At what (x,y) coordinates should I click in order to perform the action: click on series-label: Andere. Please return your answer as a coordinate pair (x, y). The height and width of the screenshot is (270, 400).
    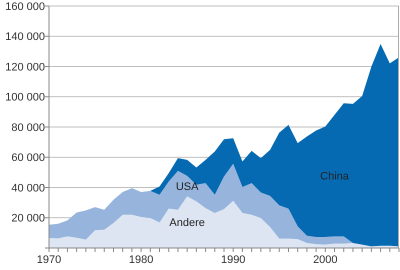
    Looking at the image, I should click on (187, 223).